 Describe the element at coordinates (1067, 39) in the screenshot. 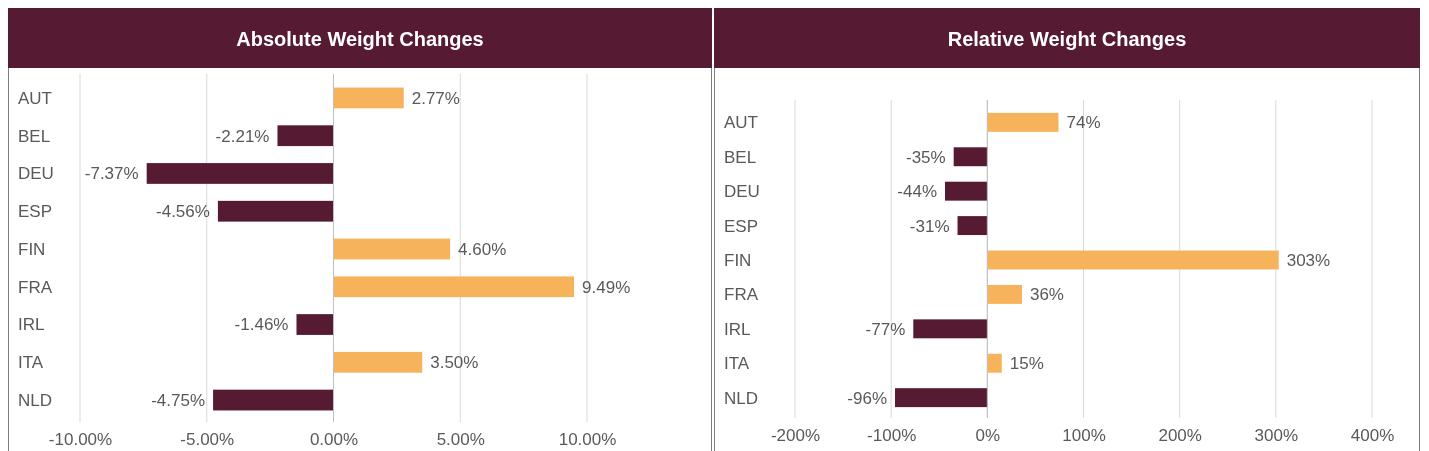

I see `chart-title: Relative Weight Changes` at that location.